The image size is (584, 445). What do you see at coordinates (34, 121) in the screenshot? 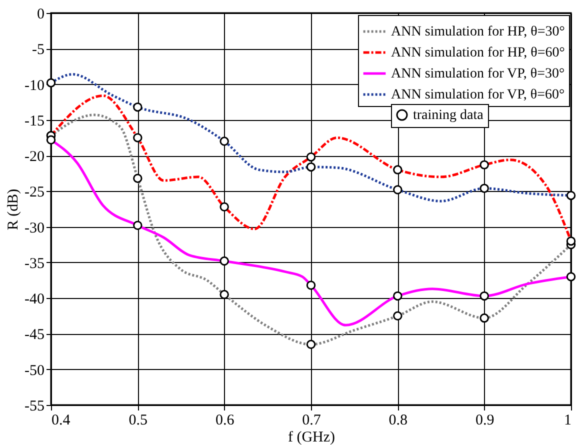
I see `y-tick-label: -15` at bounding box center [34, 121].